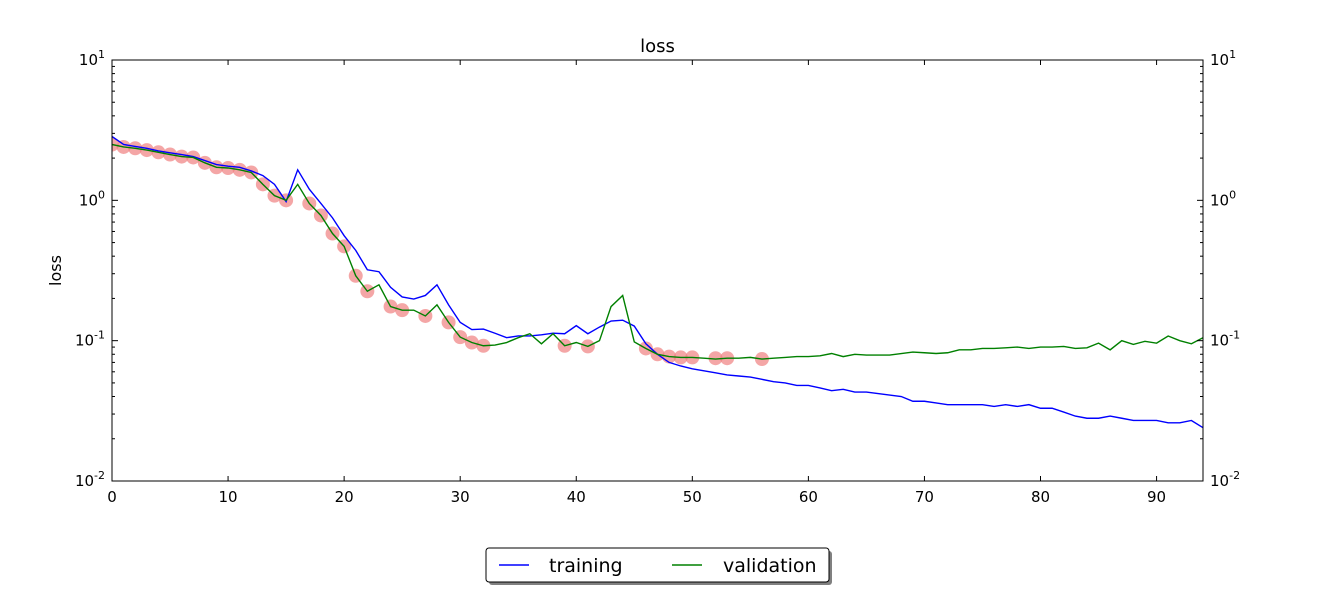 The width and height of the screenshot is (1338, 600). I want to click on x-tick-label: 10, so click(228, 497).